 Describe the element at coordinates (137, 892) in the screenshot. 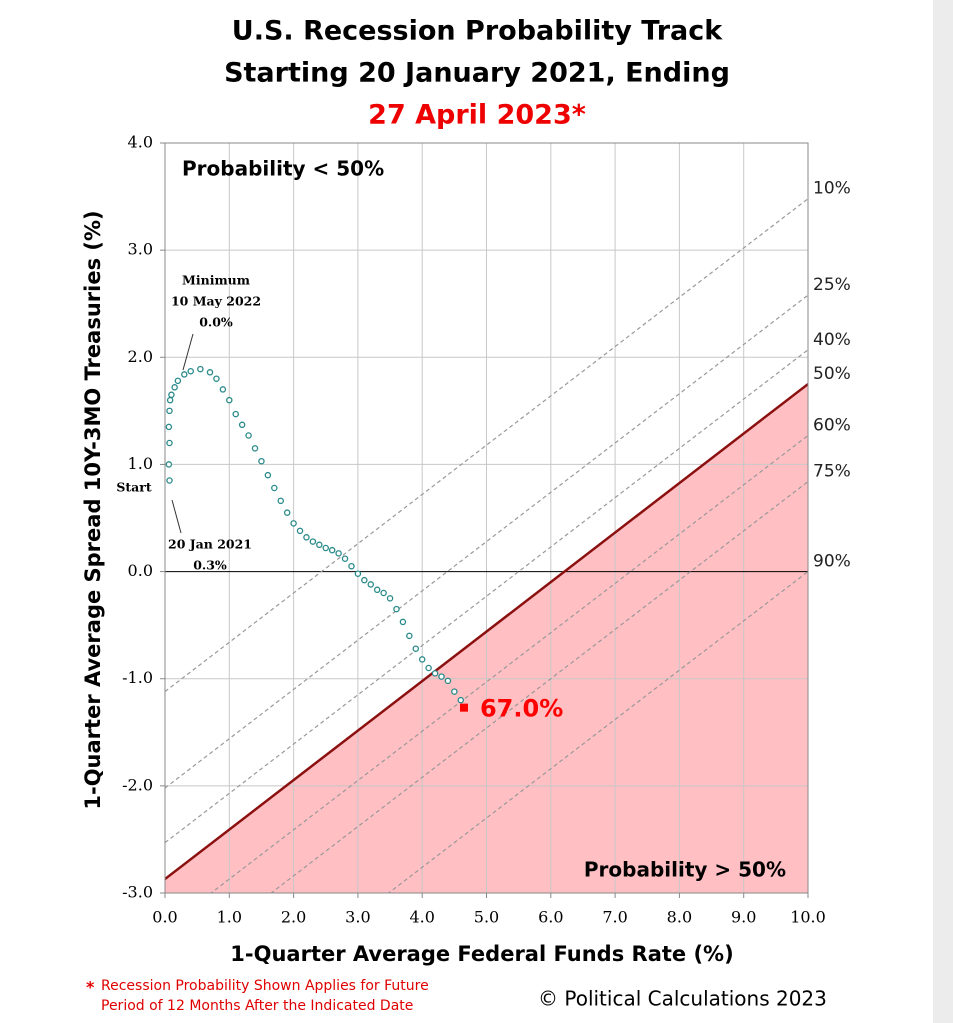

I see `y-tick-label: -3.0` at that location.